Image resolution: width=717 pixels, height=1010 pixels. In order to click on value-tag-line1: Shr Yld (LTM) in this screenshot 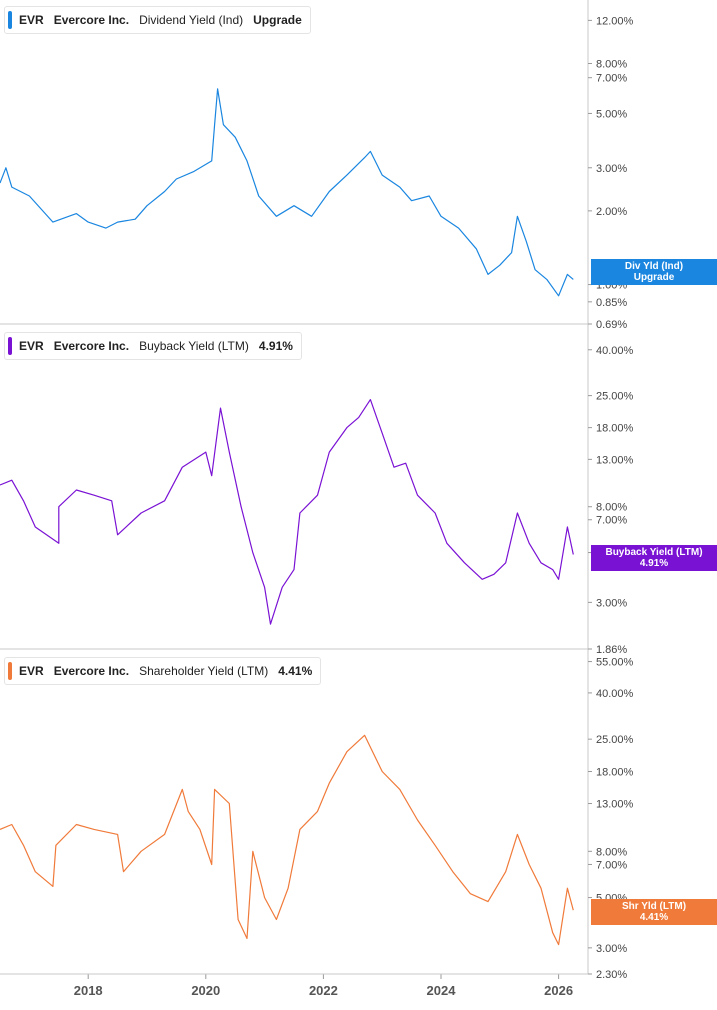, I will do `click(654, 906)`.